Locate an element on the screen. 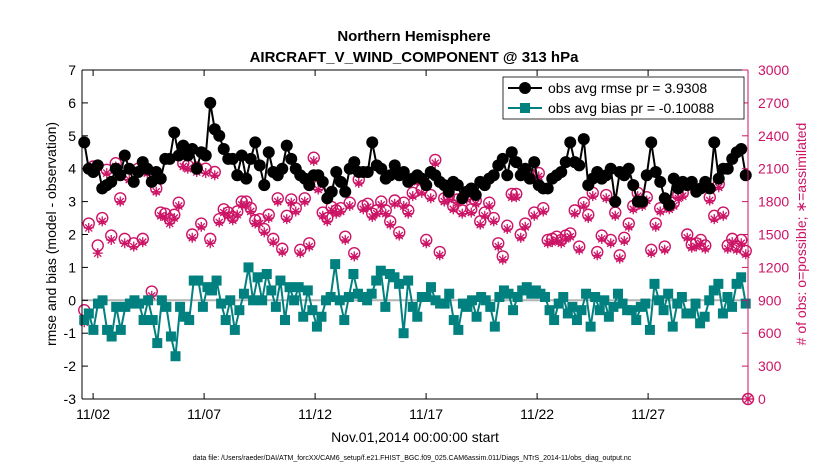 This screenshot has height=470, width=830. x-tick-label: 11/17 is located at coordinates (426, 414).